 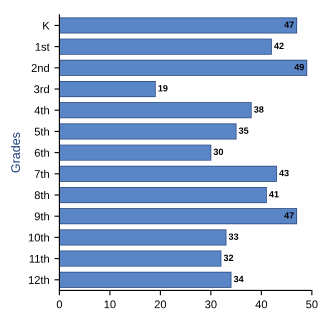 What do you see at coordinates (274, 194) in the screenshot?
I see `data-label: 41` at bounding box center [274, 194].